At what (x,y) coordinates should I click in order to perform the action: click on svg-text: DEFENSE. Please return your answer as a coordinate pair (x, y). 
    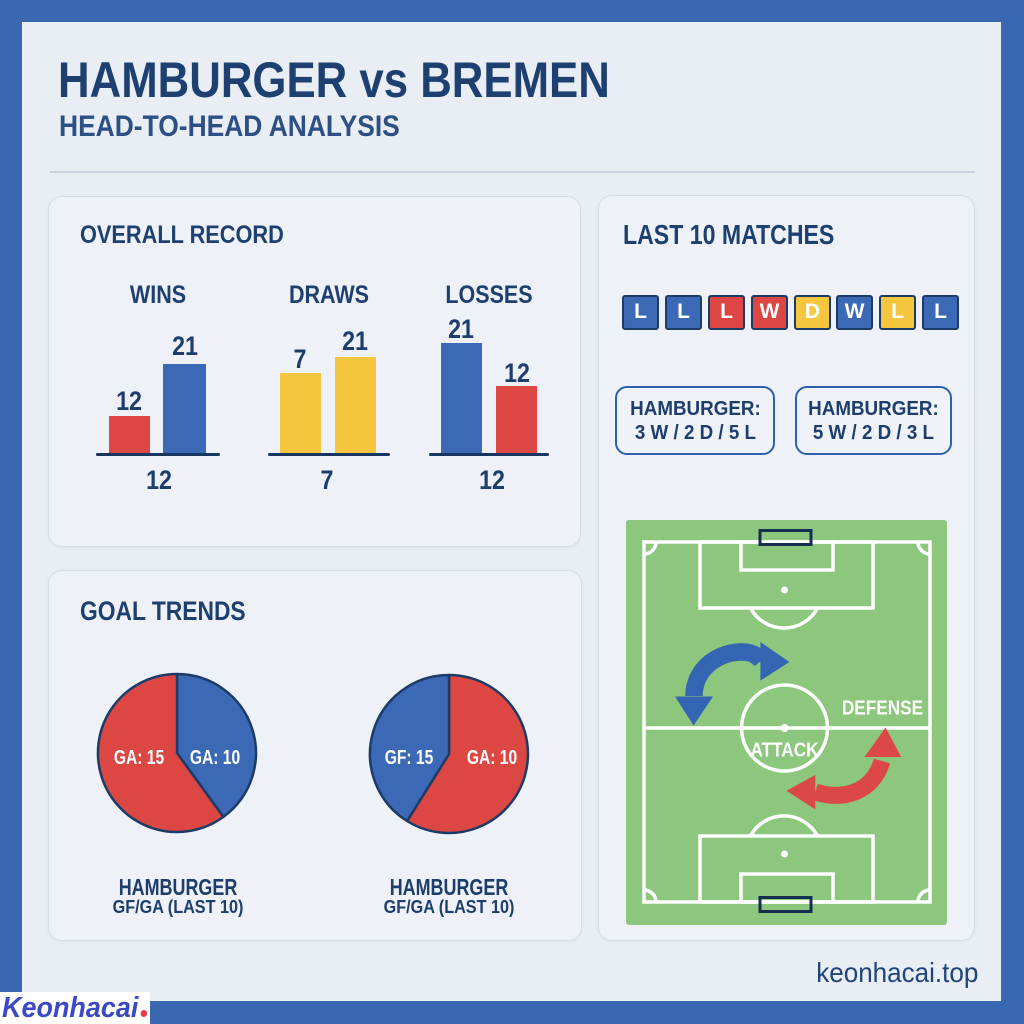
    Looking at the image, I should click on (882, 707).